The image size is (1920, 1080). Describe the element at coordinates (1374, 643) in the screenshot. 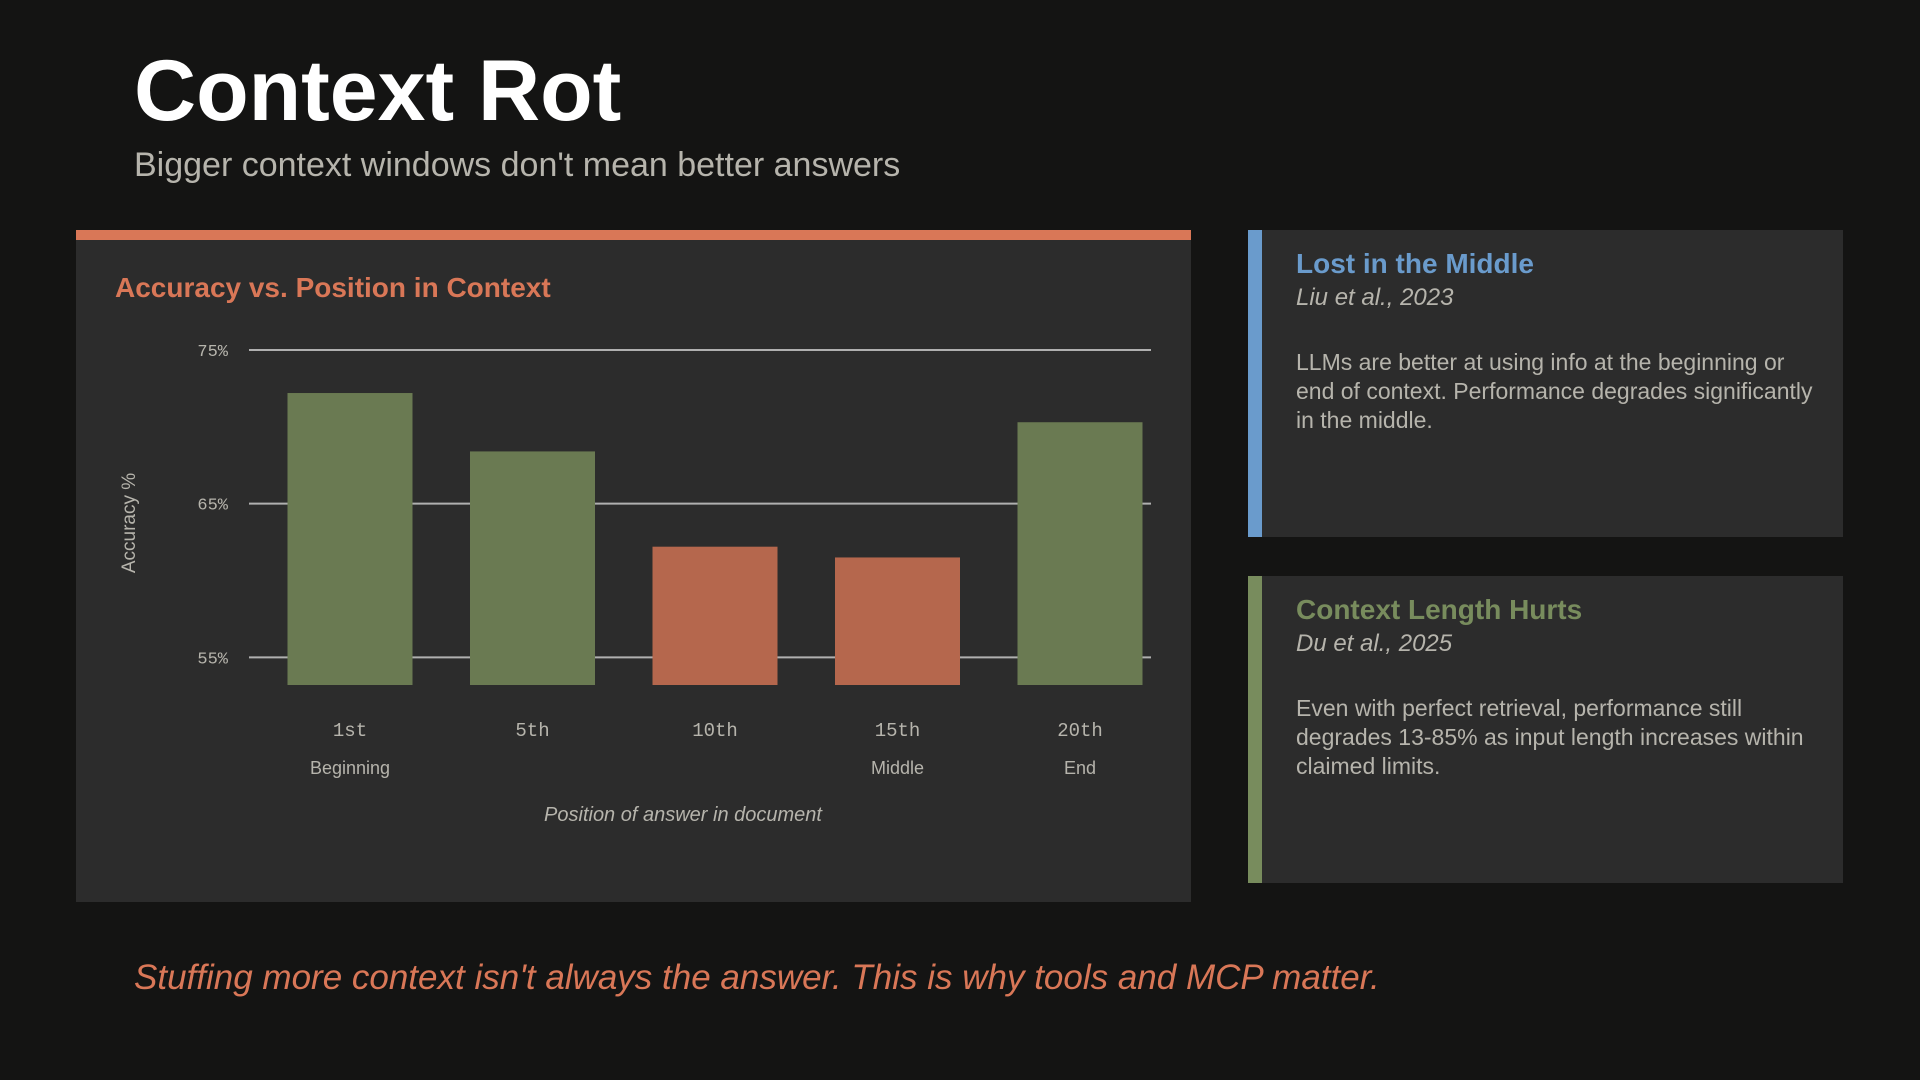

I see `card-citation: Du et al., 2025` at that location.